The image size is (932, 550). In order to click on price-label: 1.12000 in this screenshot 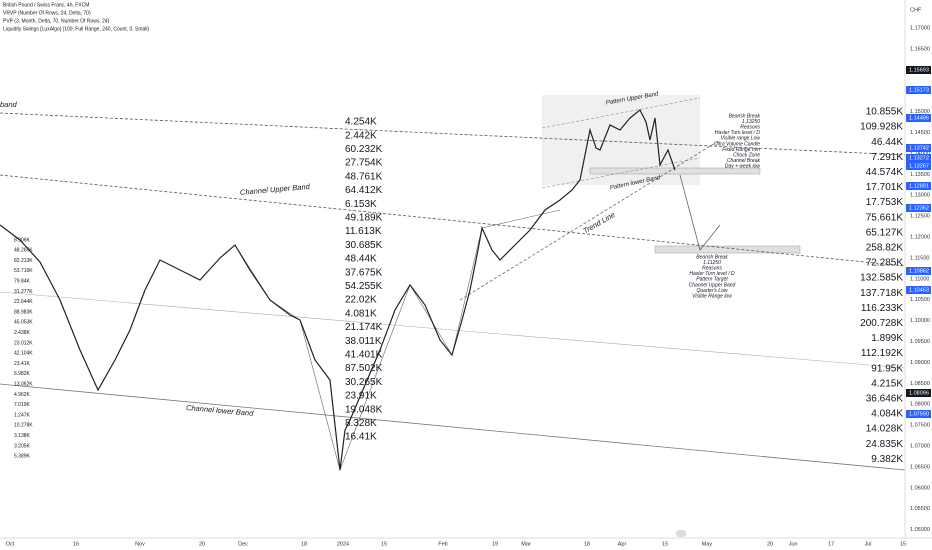, I will do `click(920, 237)`.